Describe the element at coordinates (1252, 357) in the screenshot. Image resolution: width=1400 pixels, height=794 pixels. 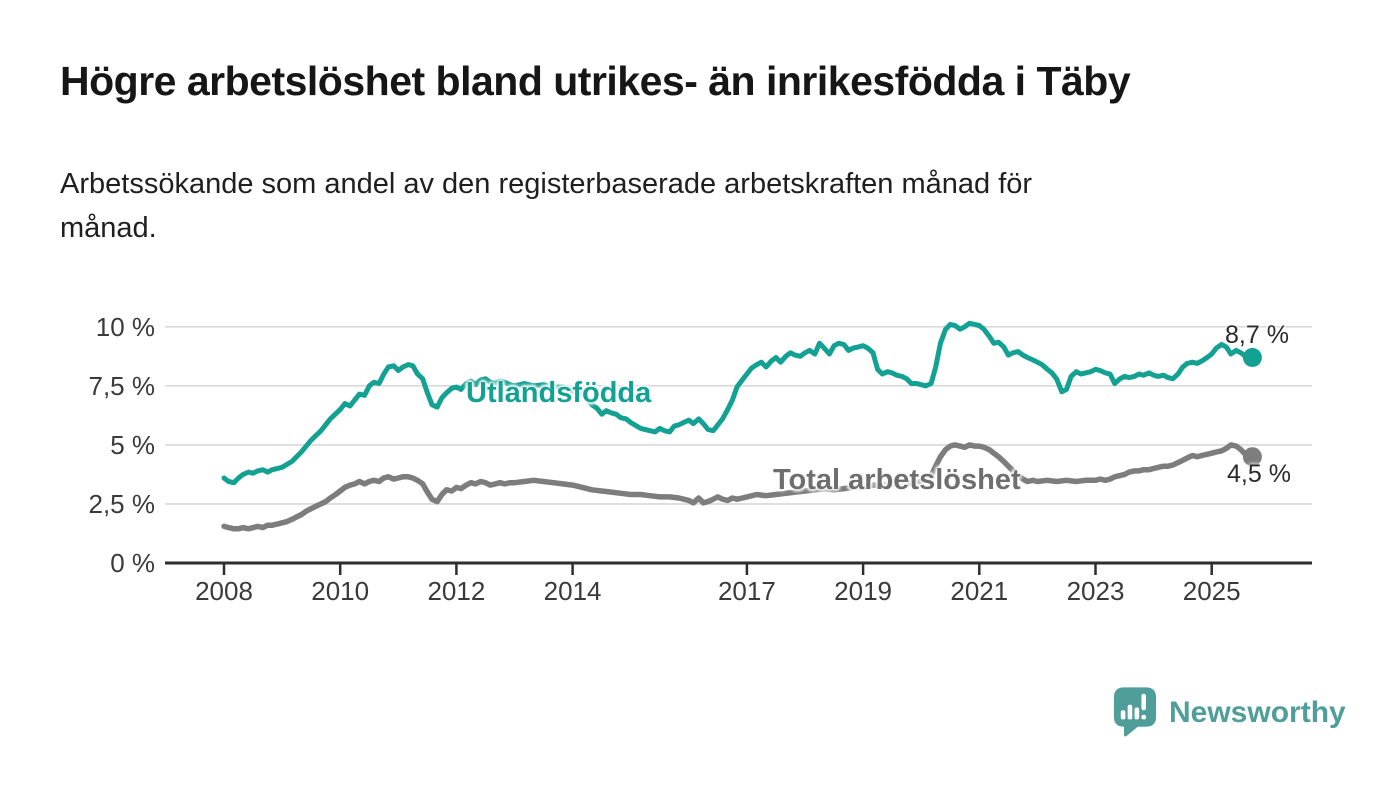
I see `series-end-dot-utlandsfodda` at that location.